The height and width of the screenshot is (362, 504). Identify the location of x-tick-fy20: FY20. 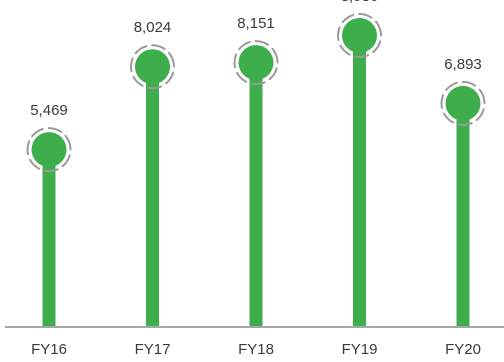
(463, 349).